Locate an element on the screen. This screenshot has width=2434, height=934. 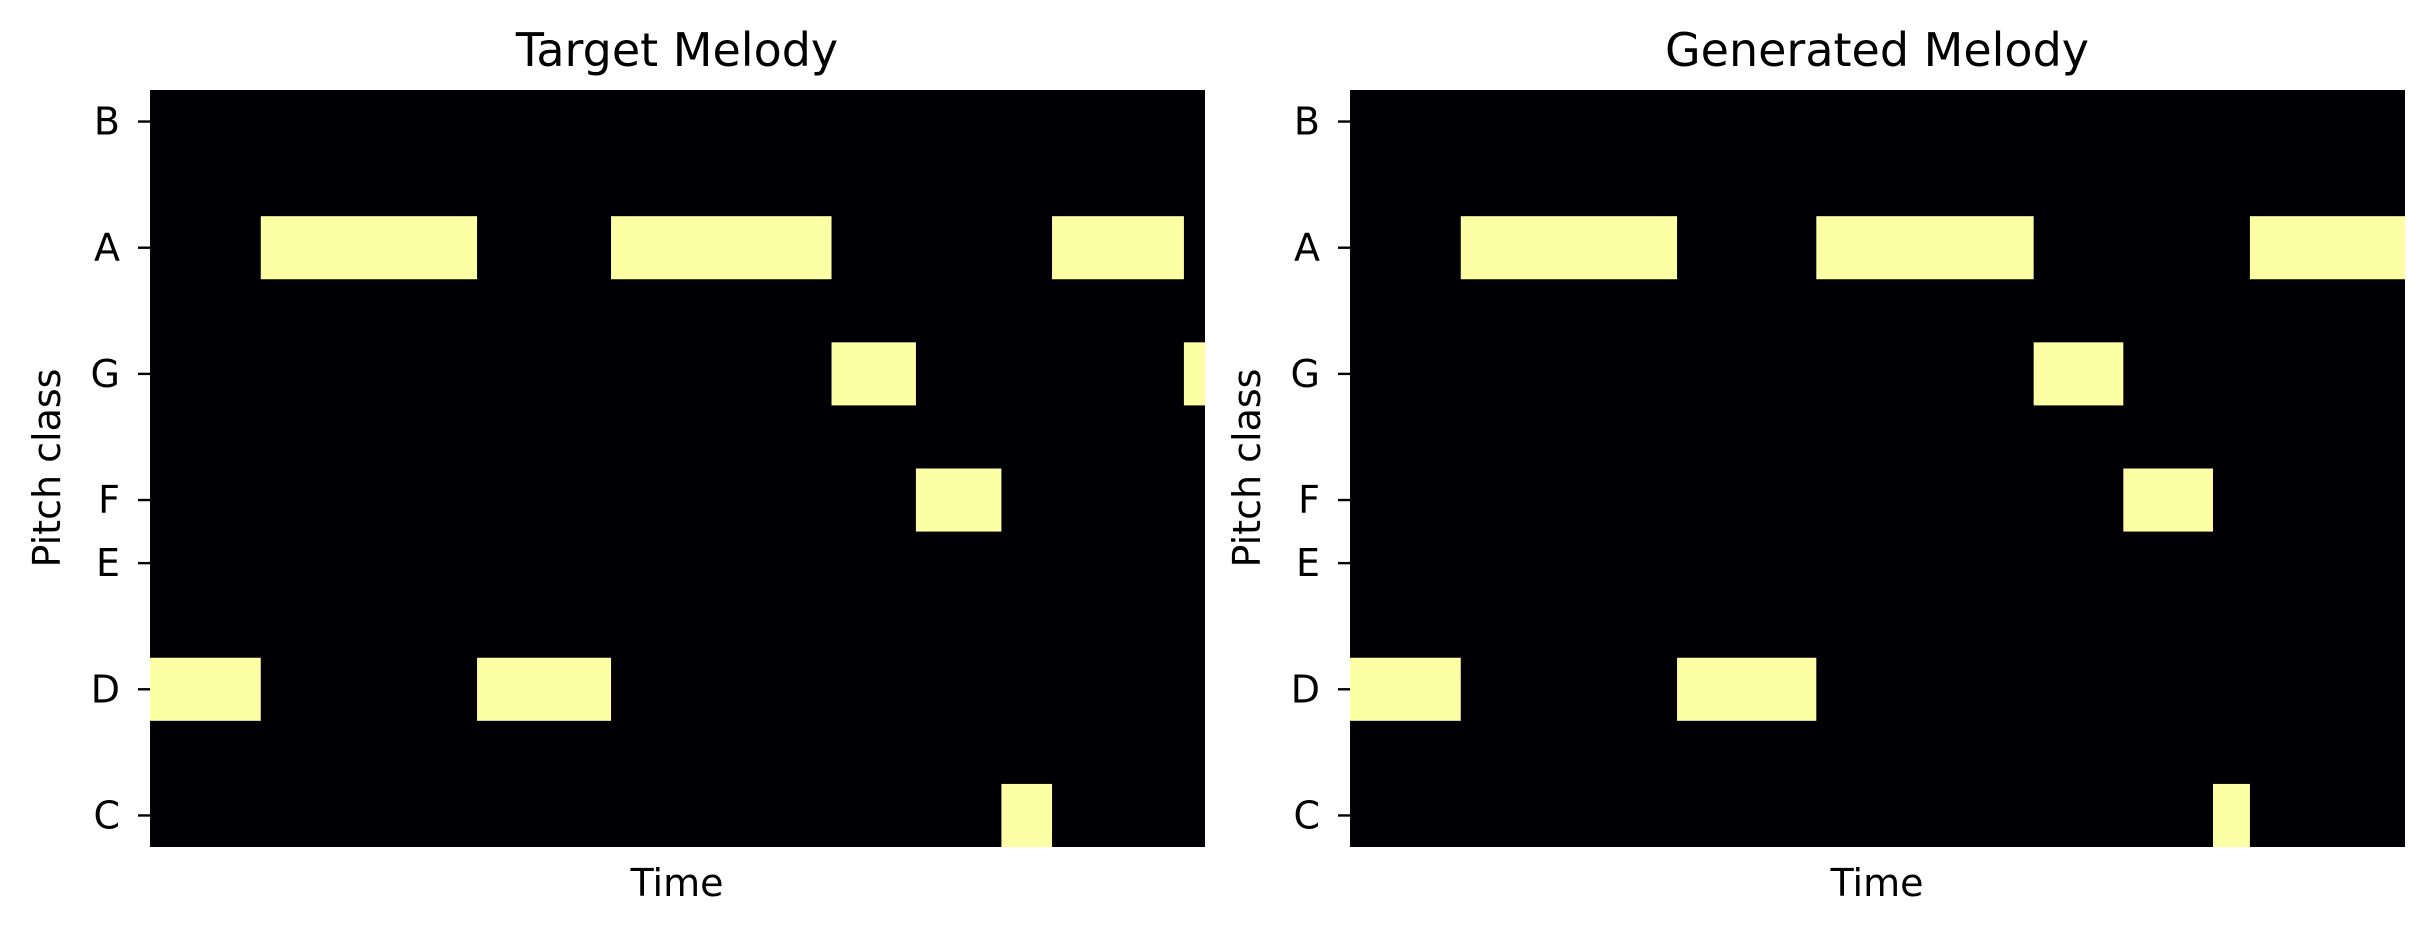
y-axis-label-target: Pitch class is located at coordinates (47, 468).